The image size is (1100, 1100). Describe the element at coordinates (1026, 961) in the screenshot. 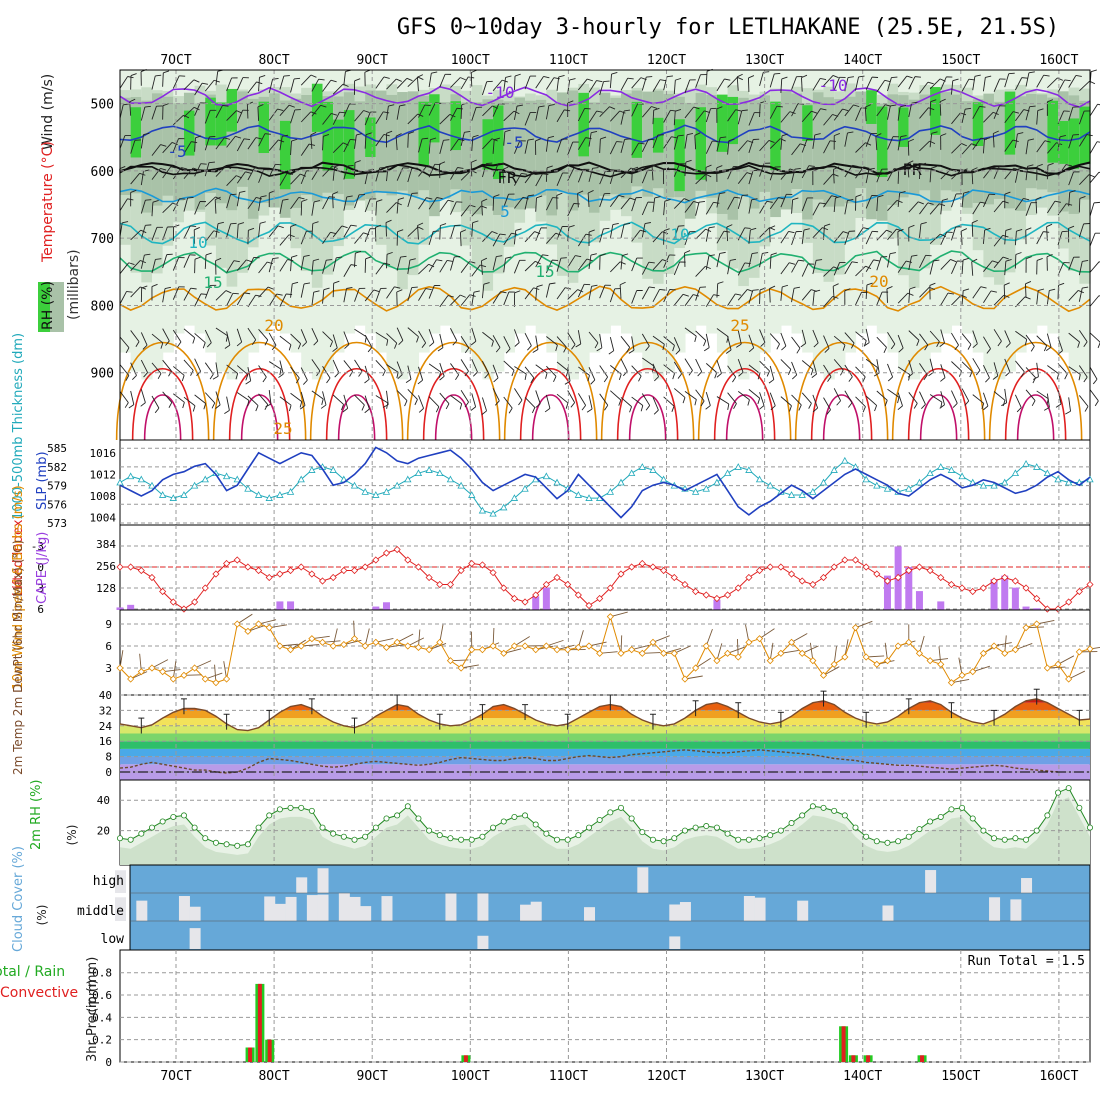

I see `run-total-annotation: Run Total = 1.5` at that location.